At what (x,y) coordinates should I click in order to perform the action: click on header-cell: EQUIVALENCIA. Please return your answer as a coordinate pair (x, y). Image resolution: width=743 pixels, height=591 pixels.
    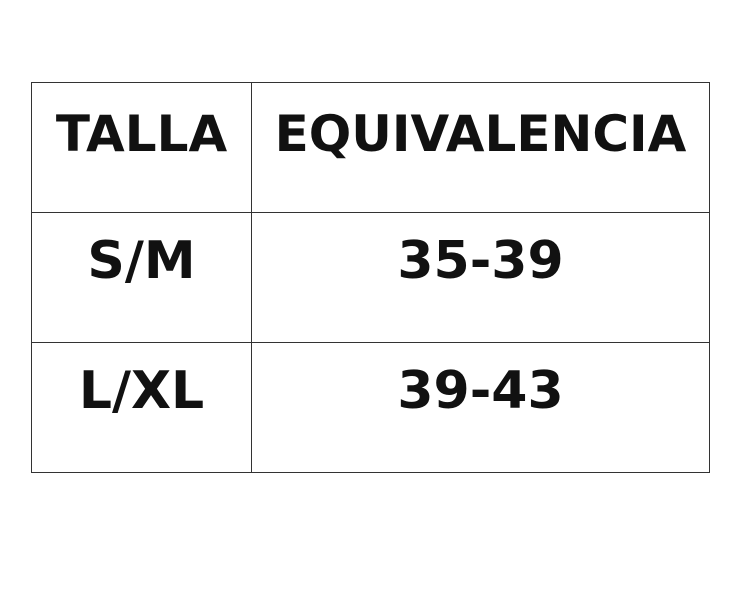
    Looking at the image, I should click on (480, 147).